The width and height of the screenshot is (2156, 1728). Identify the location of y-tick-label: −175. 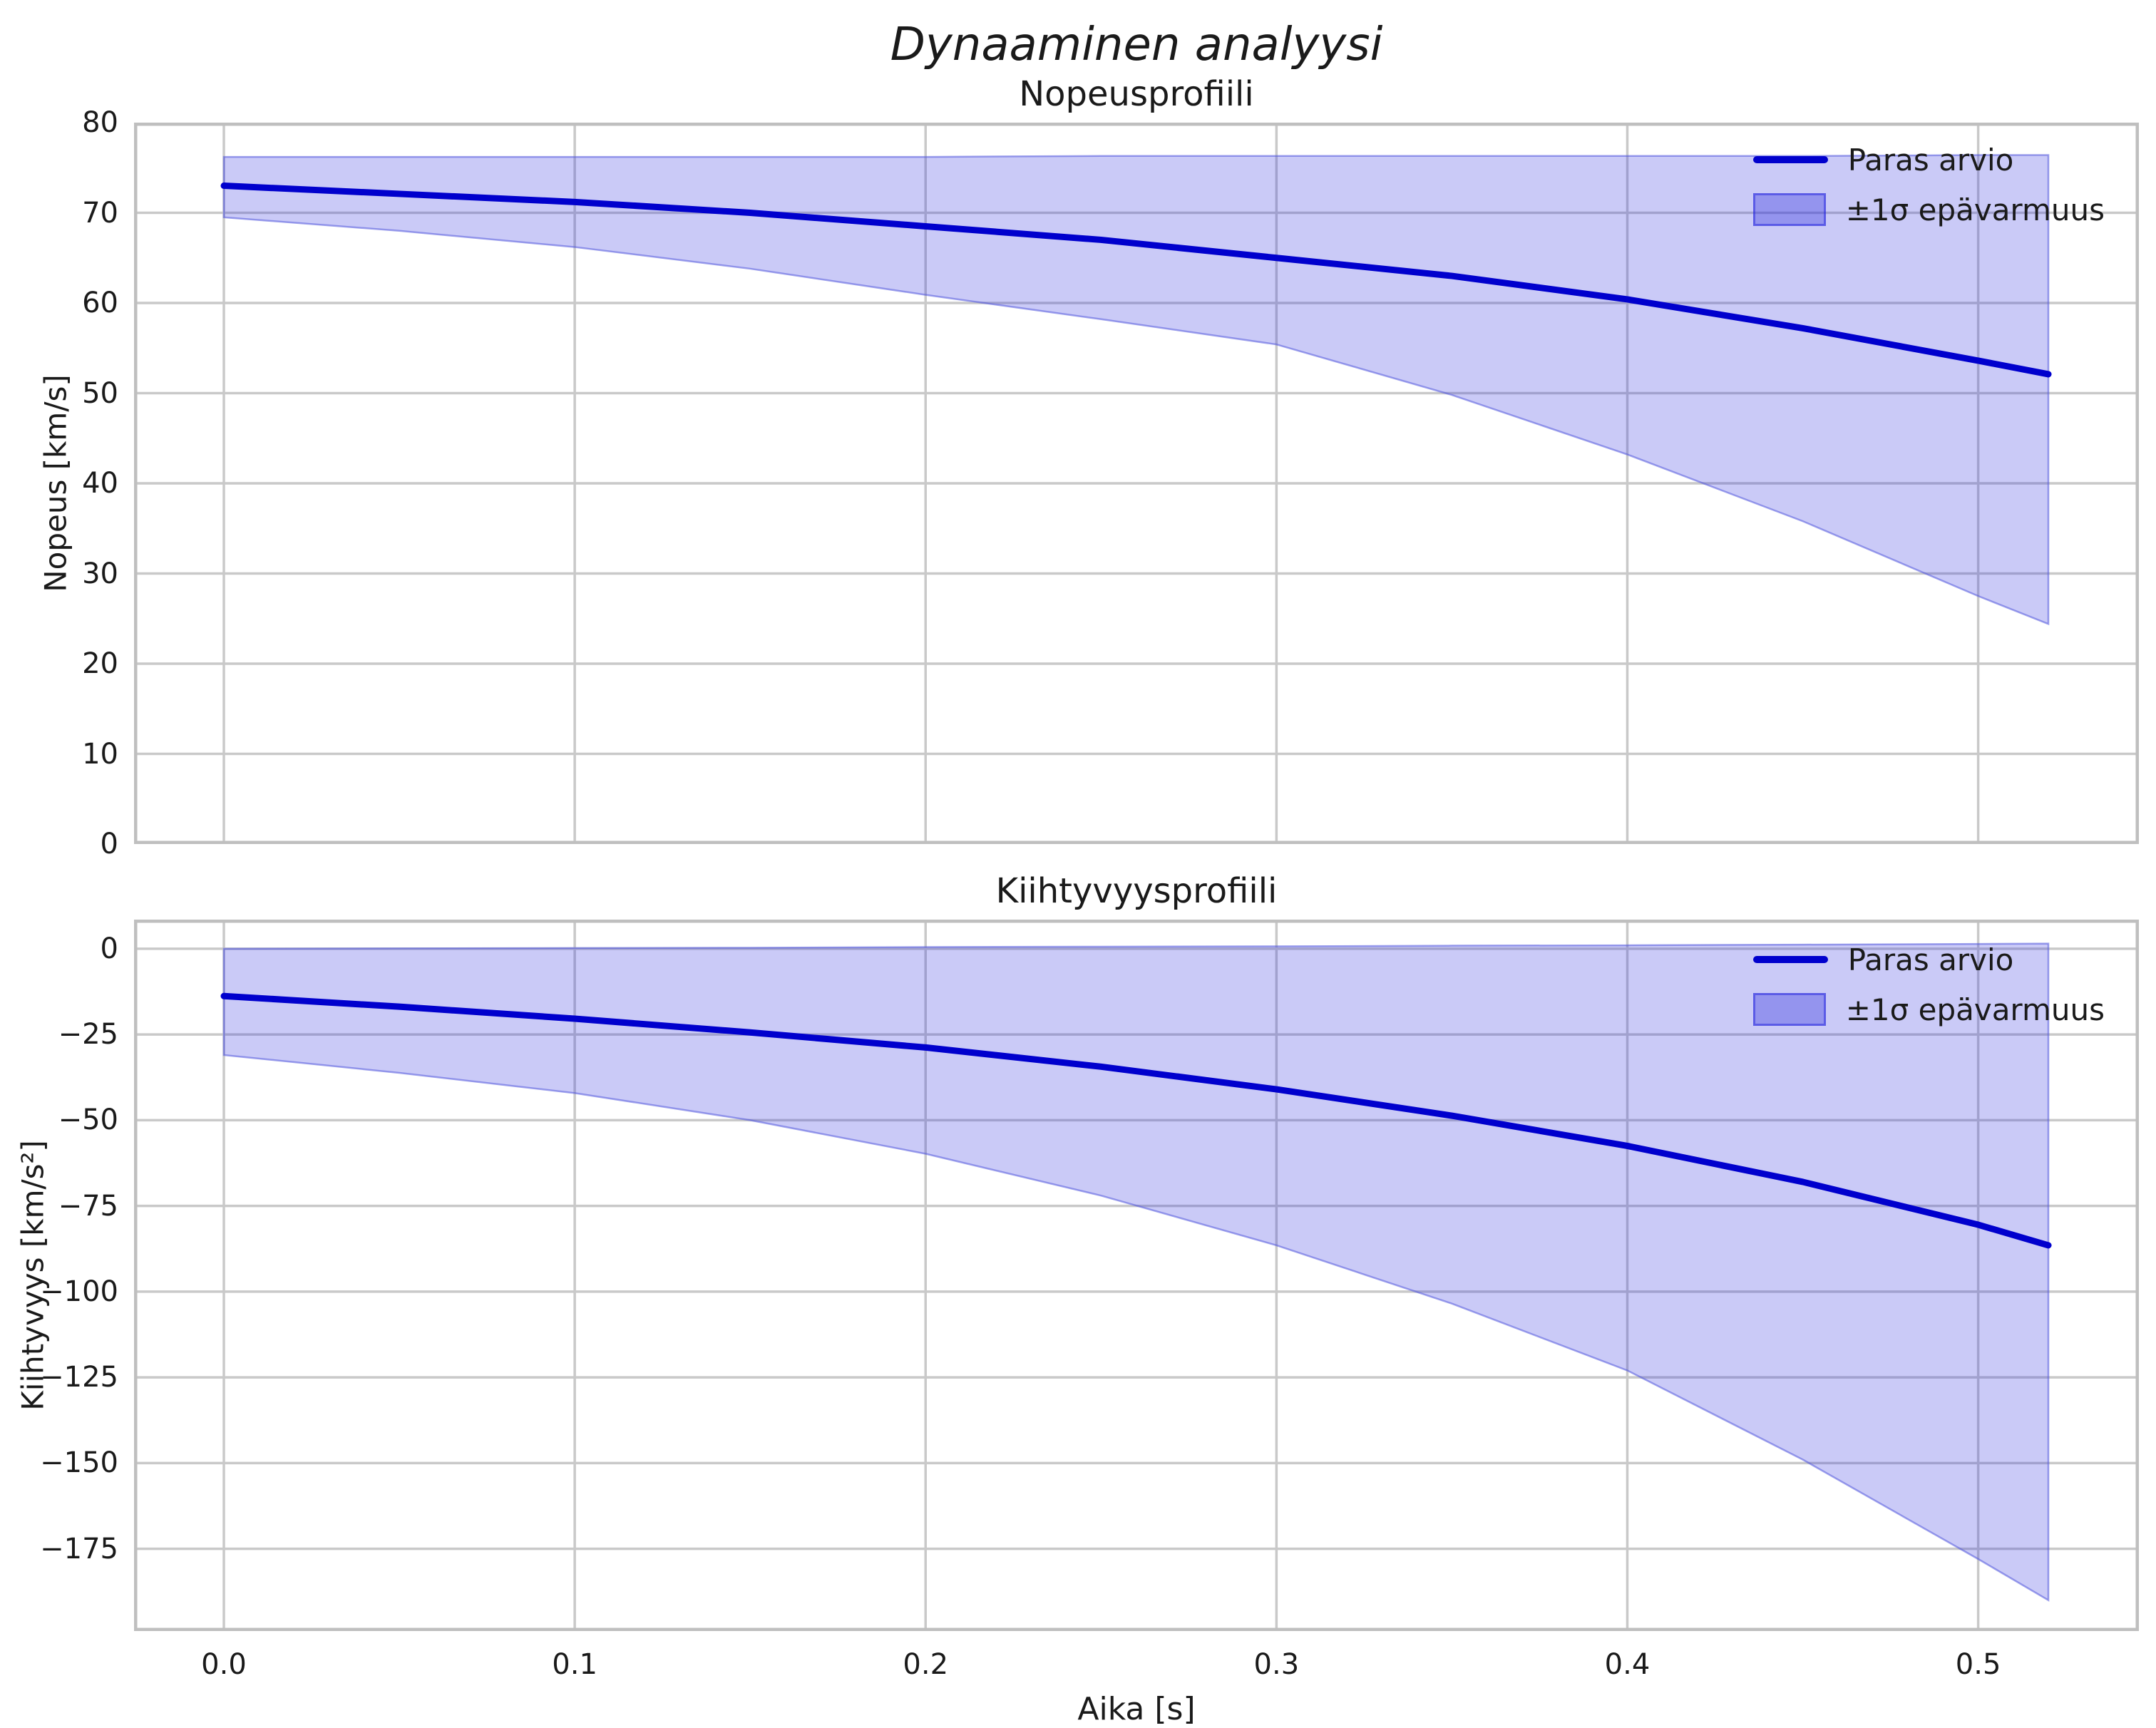
(79, 1548).